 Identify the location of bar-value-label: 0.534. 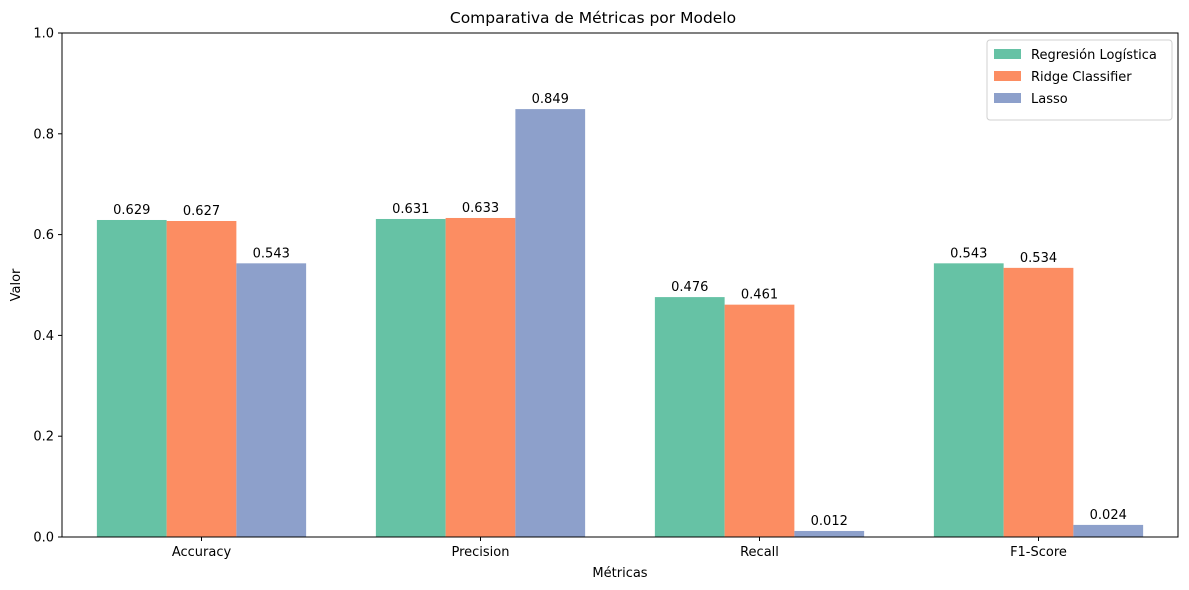
(1038, 258).